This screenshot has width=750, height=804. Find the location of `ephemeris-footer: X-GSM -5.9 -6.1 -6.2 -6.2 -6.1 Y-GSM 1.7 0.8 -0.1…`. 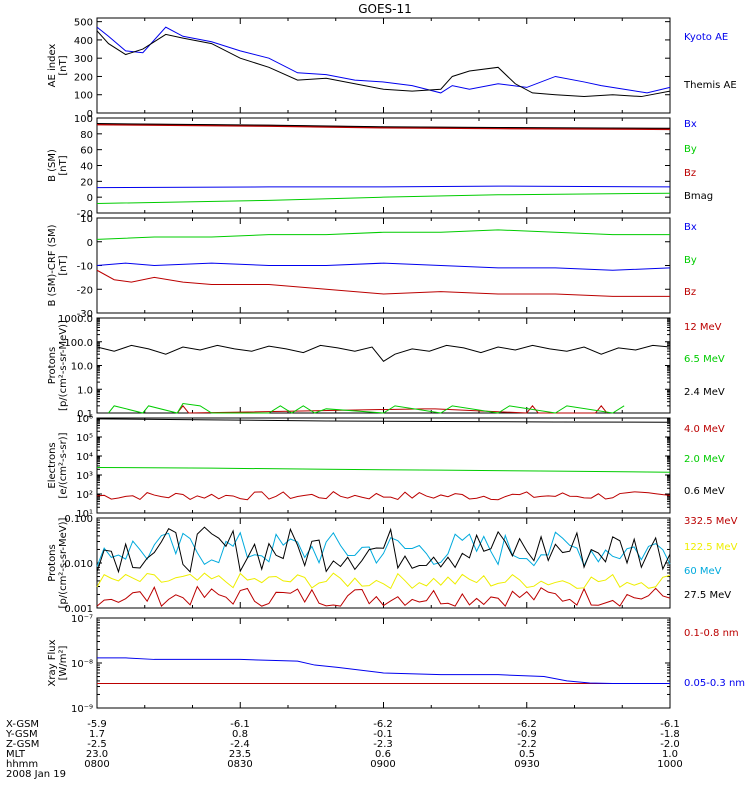

ephemeris-footer: X-GSM -5.9 -6.1 -6.2 -6.2 -6.1 Y-GSM 1.7 0.8 -0.1… is located at coordinates (344, 749).